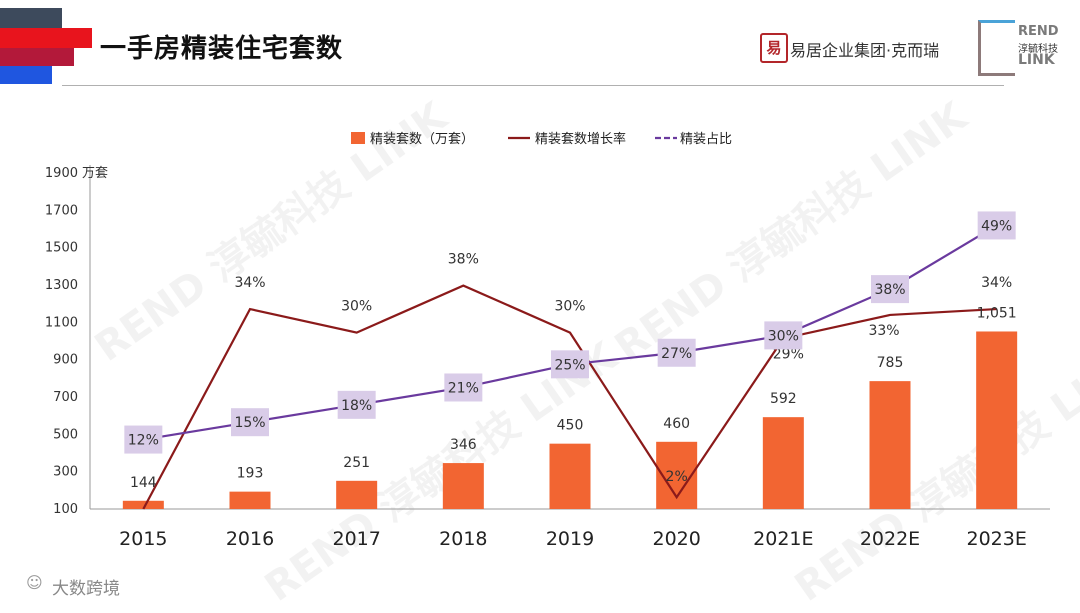 This screenshot has height=613, width=1080. I want to click on corner-block-dark, so click(31, 18).